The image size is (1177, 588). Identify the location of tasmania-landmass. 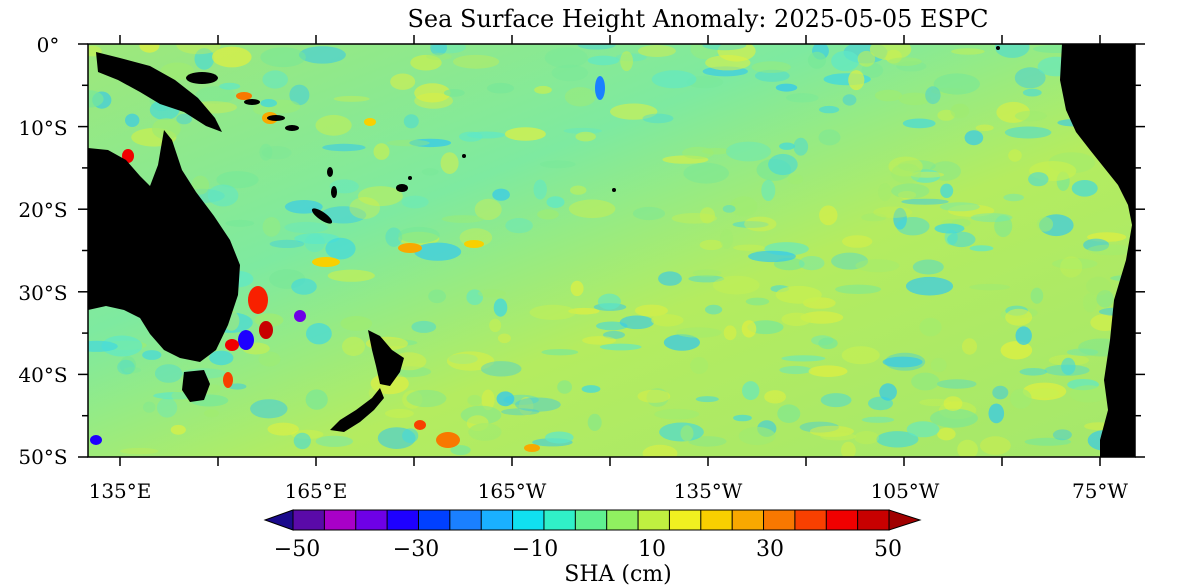
(196, 386).